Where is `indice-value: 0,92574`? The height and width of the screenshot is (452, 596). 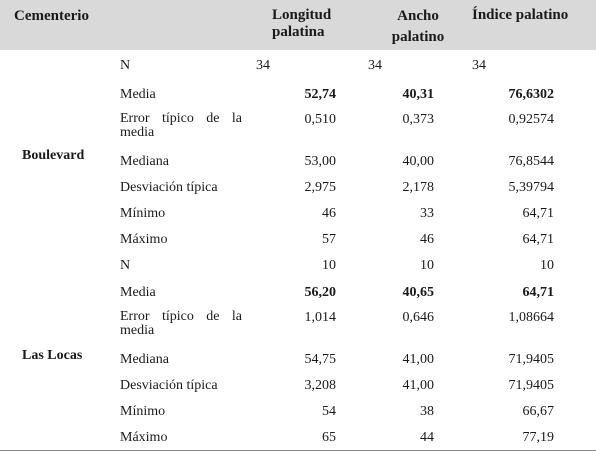 indice-value: 0,92574 is located at coordinates (531, 119).